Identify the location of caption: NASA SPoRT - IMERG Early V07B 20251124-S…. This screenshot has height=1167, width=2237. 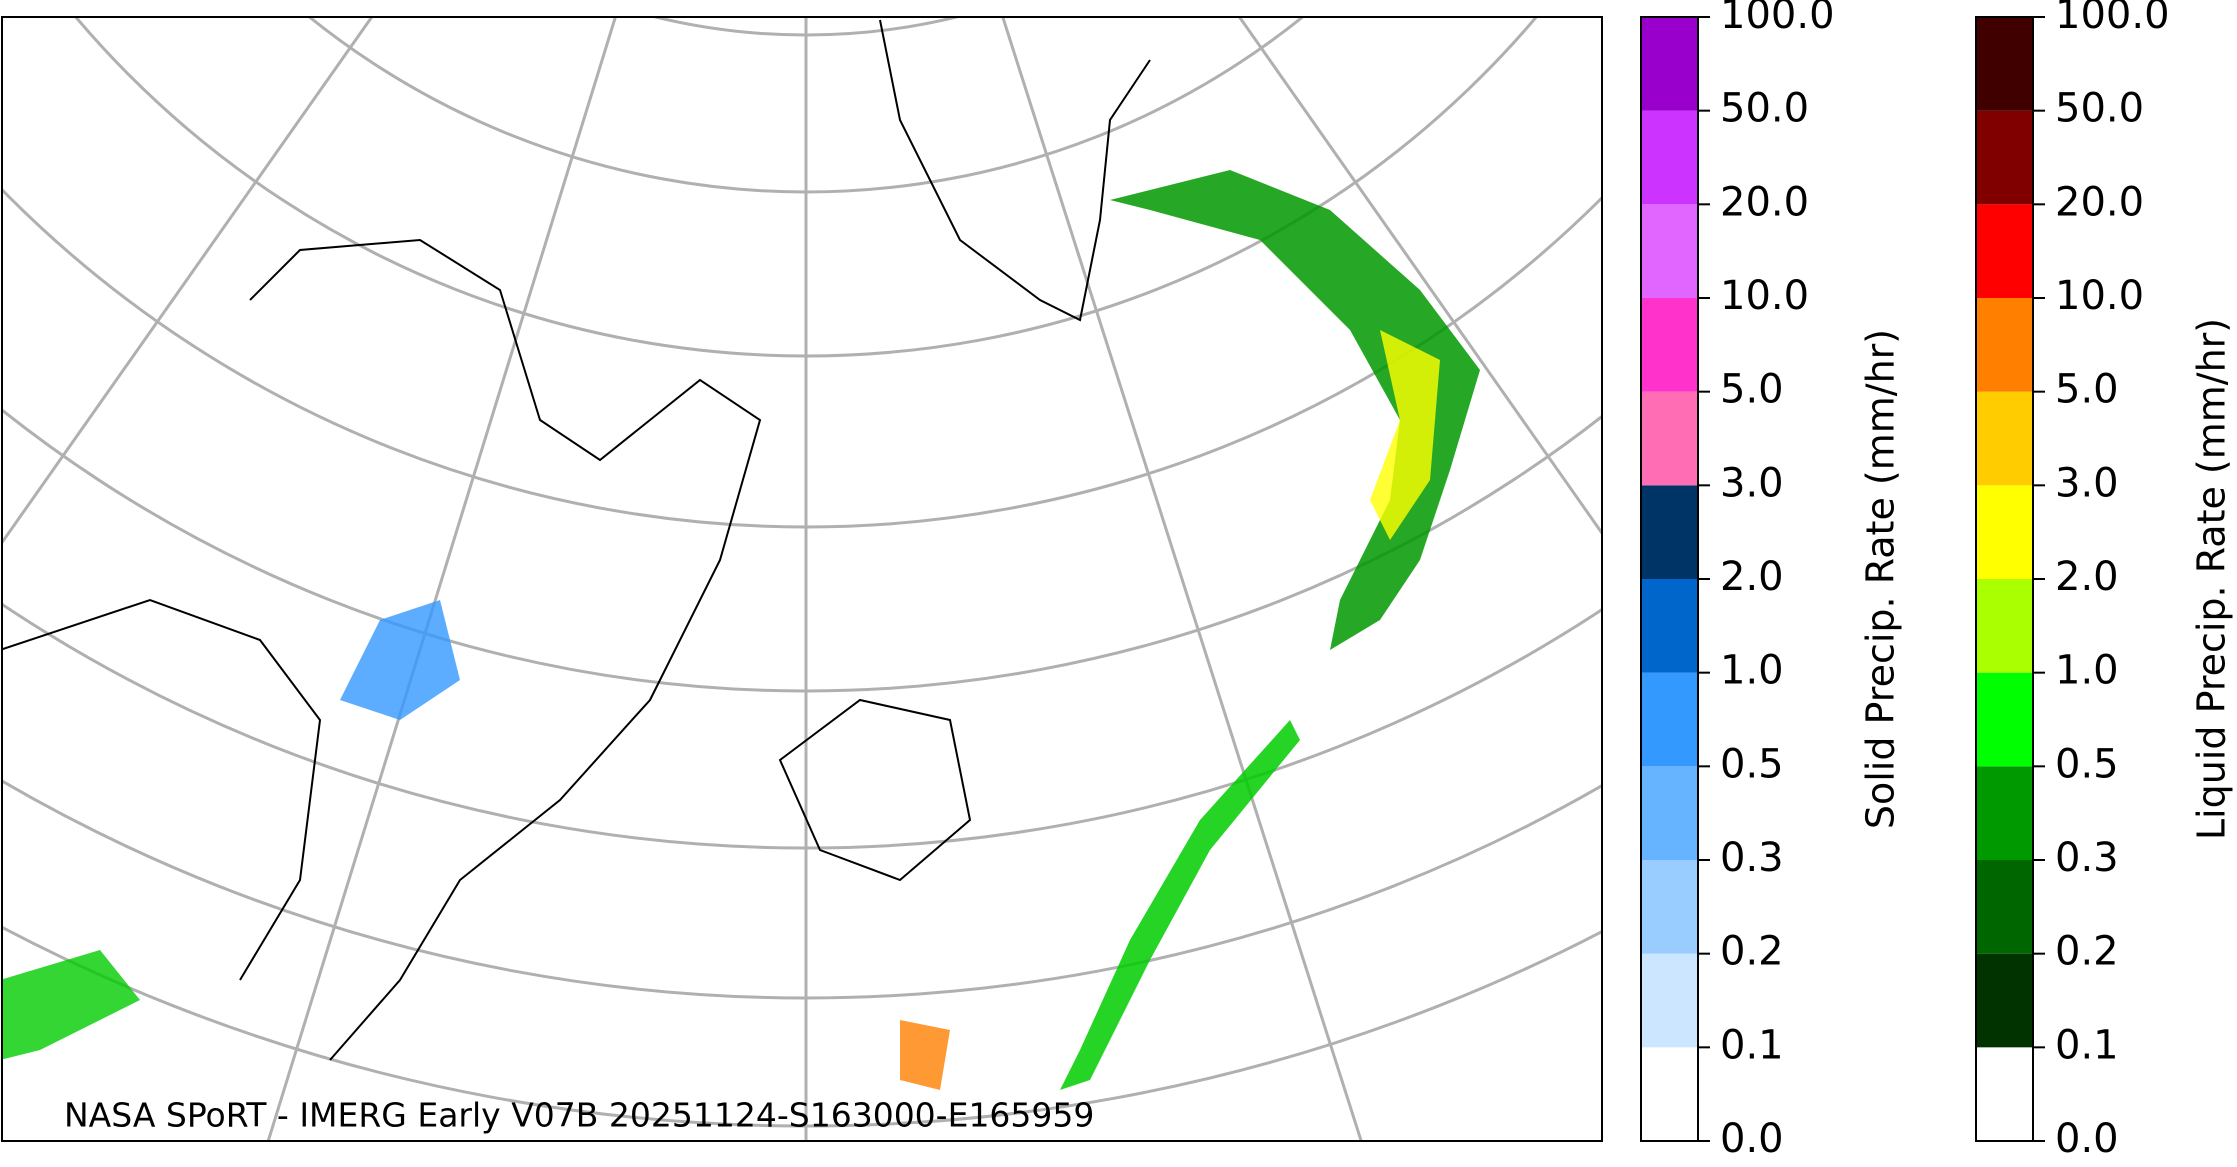
(579, 1115).